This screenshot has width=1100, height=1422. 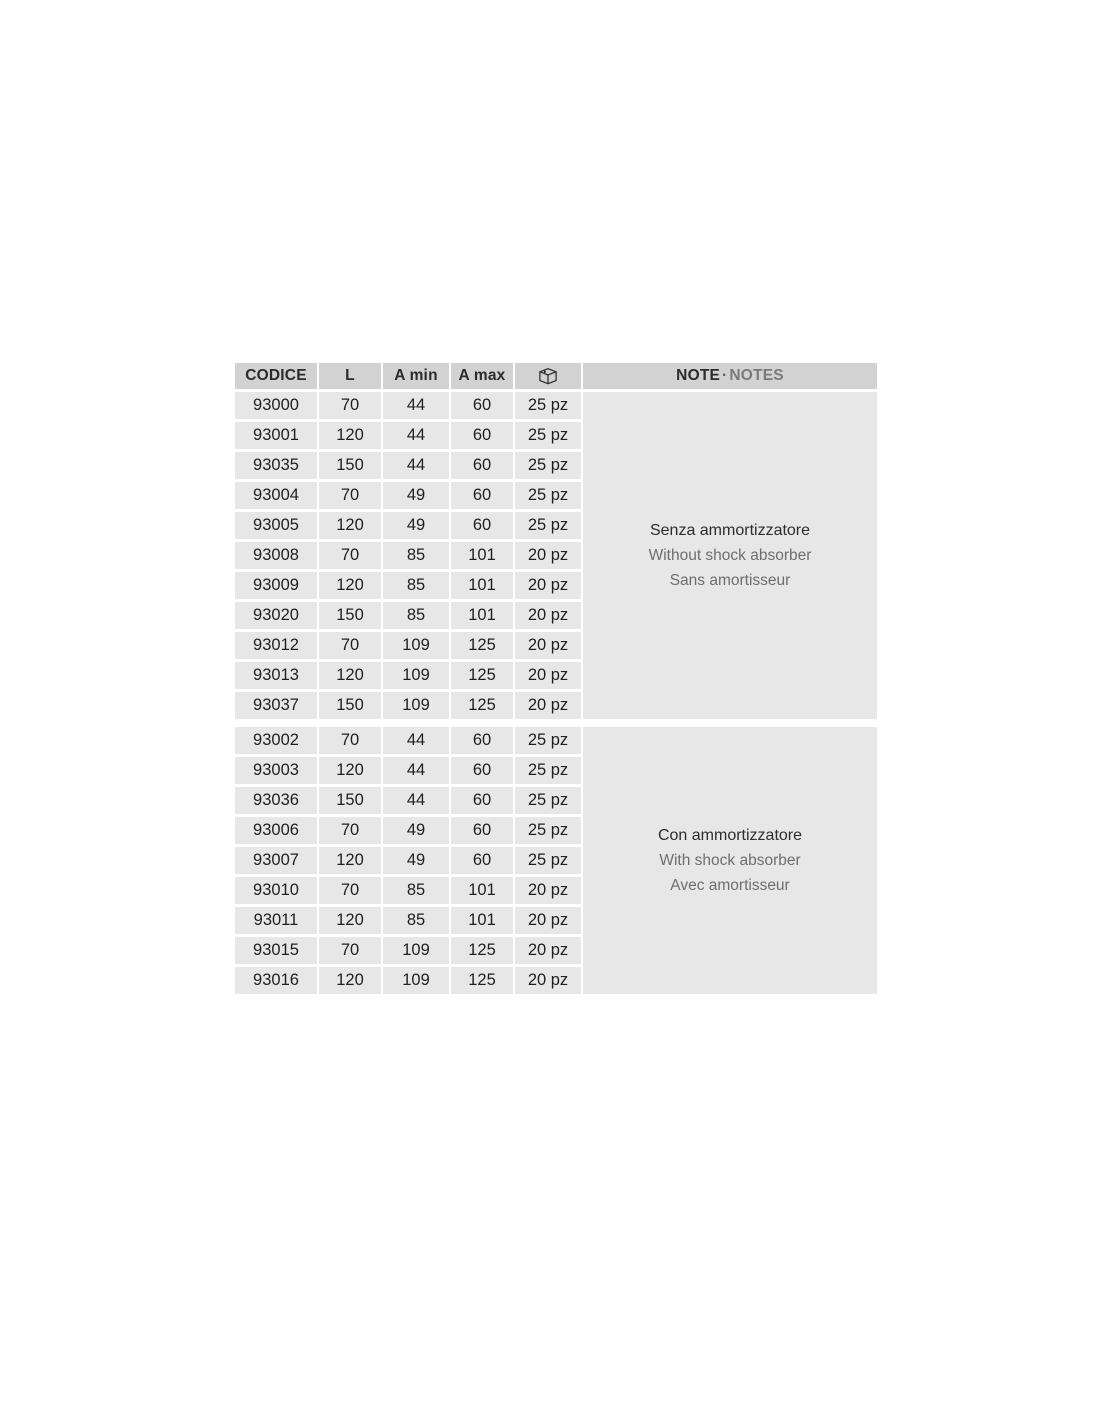 I want to click on column-header-a-min: A min, so click(x=416, y=376).